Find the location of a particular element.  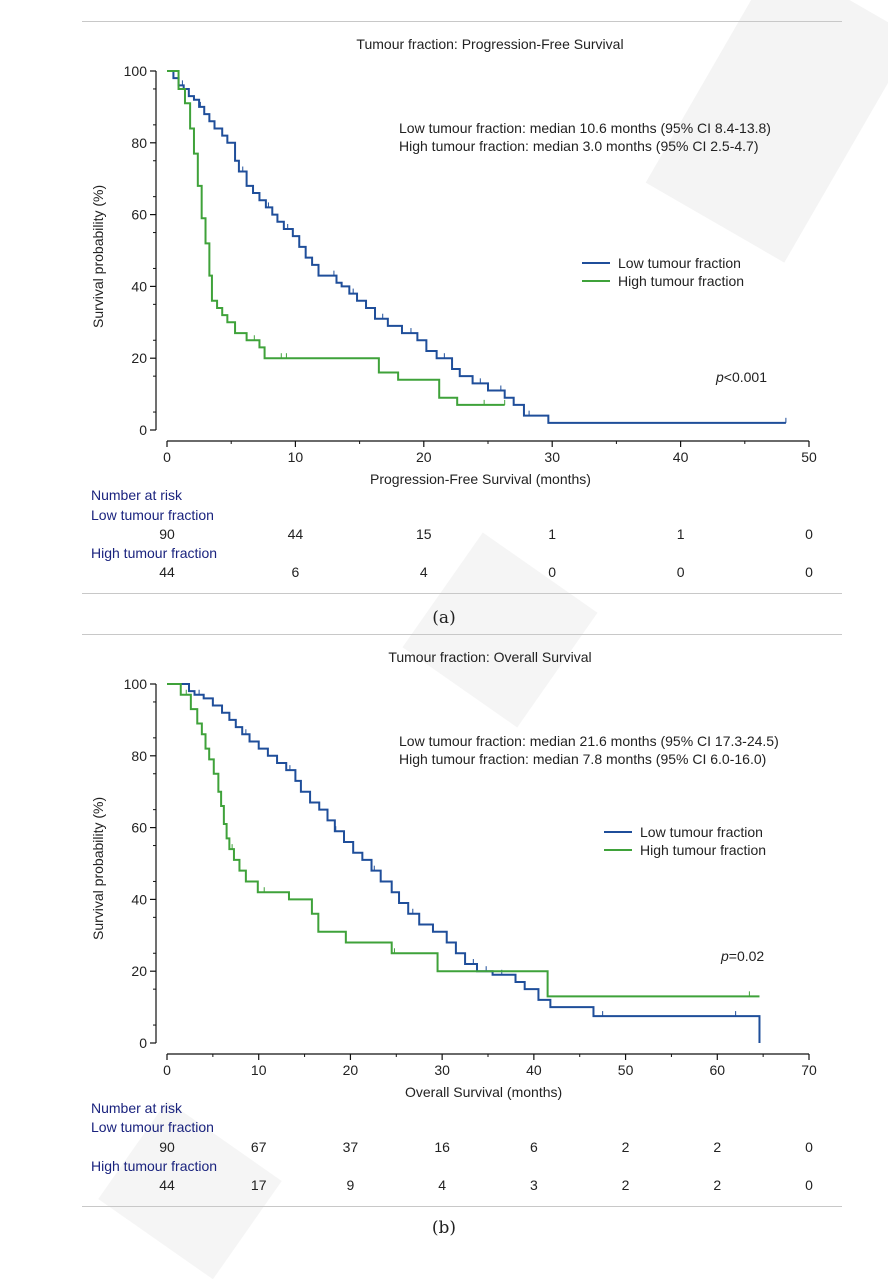

risk-count: 37 is located at coordinates (350, 1147).